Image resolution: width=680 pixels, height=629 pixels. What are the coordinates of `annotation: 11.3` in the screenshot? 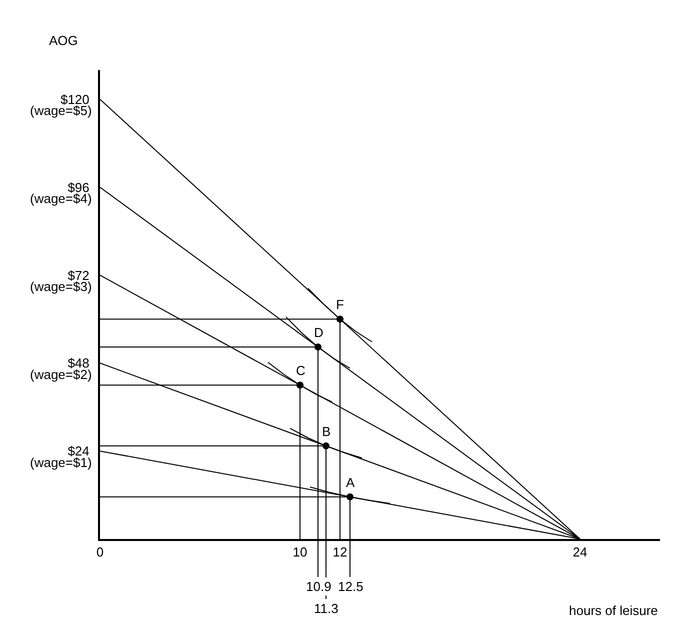 It's located at (326, 608).